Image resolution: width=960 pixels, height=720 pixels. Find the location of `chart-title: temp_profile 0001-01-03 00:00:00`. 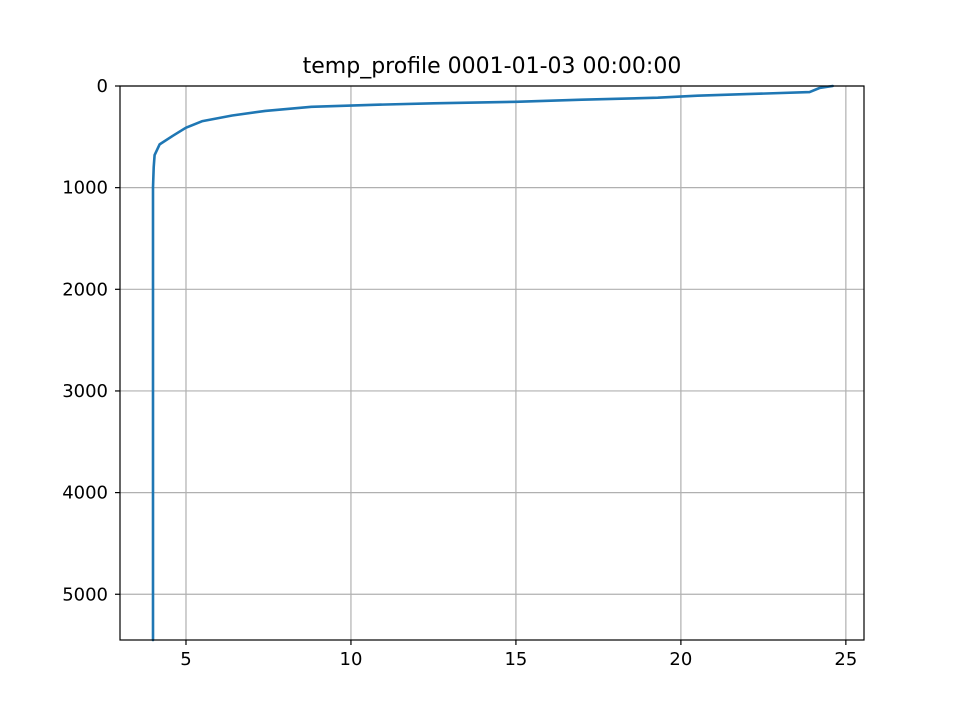

chart-title: temp_profile 0001-01-03 00:00:00 is located at coordinates (492, 66).